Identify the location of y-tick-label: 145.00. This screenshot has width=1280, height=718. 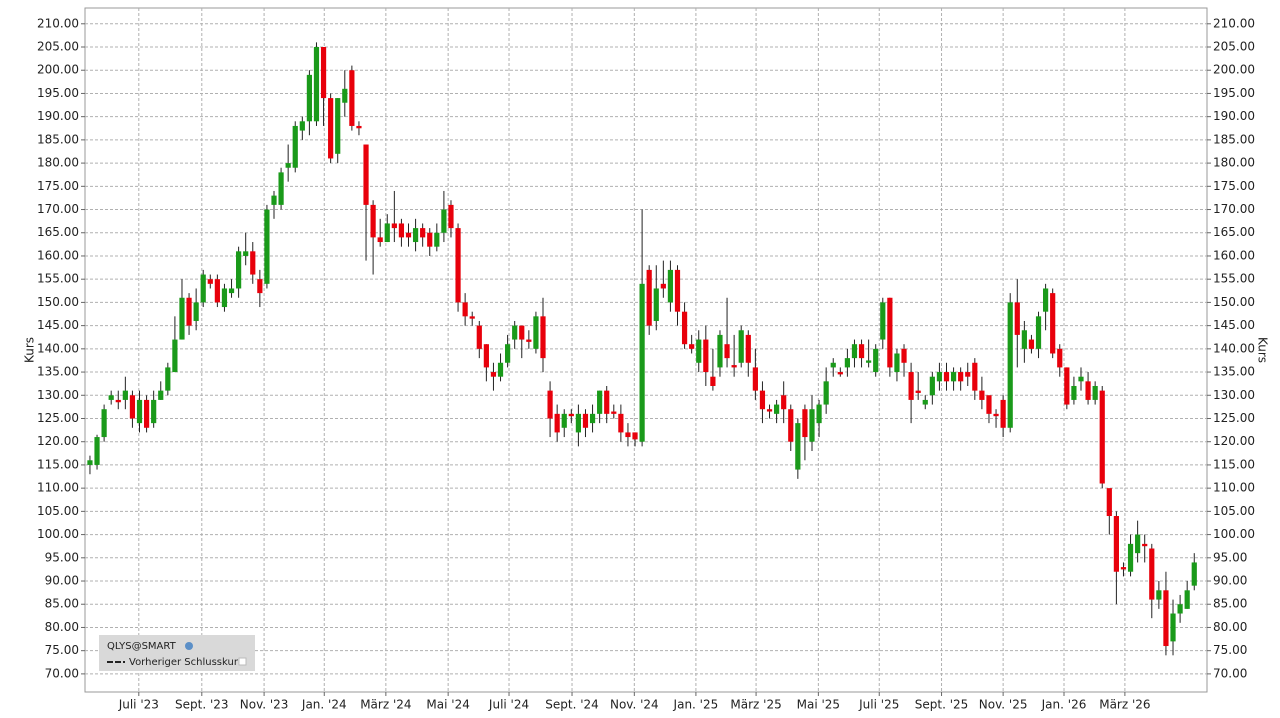
(58, 325).